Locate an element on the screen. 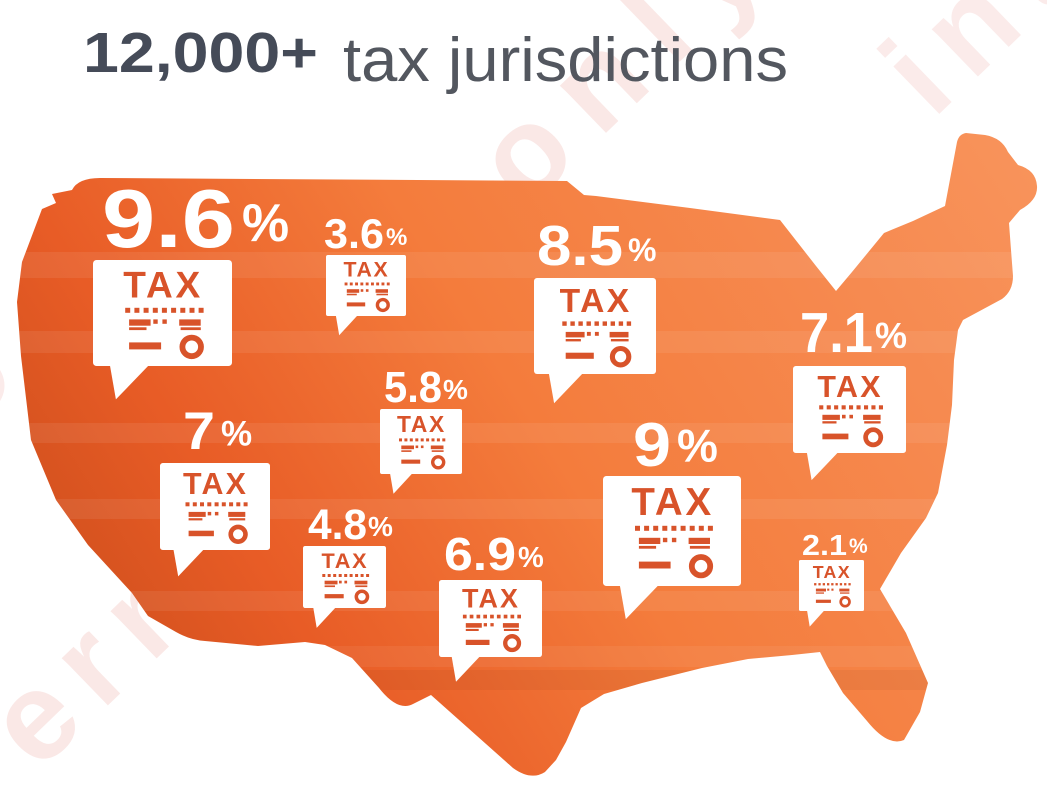 This screenshot has width=1047, height=793. svg-text: 2.1 is located at coordinates (824, 546).